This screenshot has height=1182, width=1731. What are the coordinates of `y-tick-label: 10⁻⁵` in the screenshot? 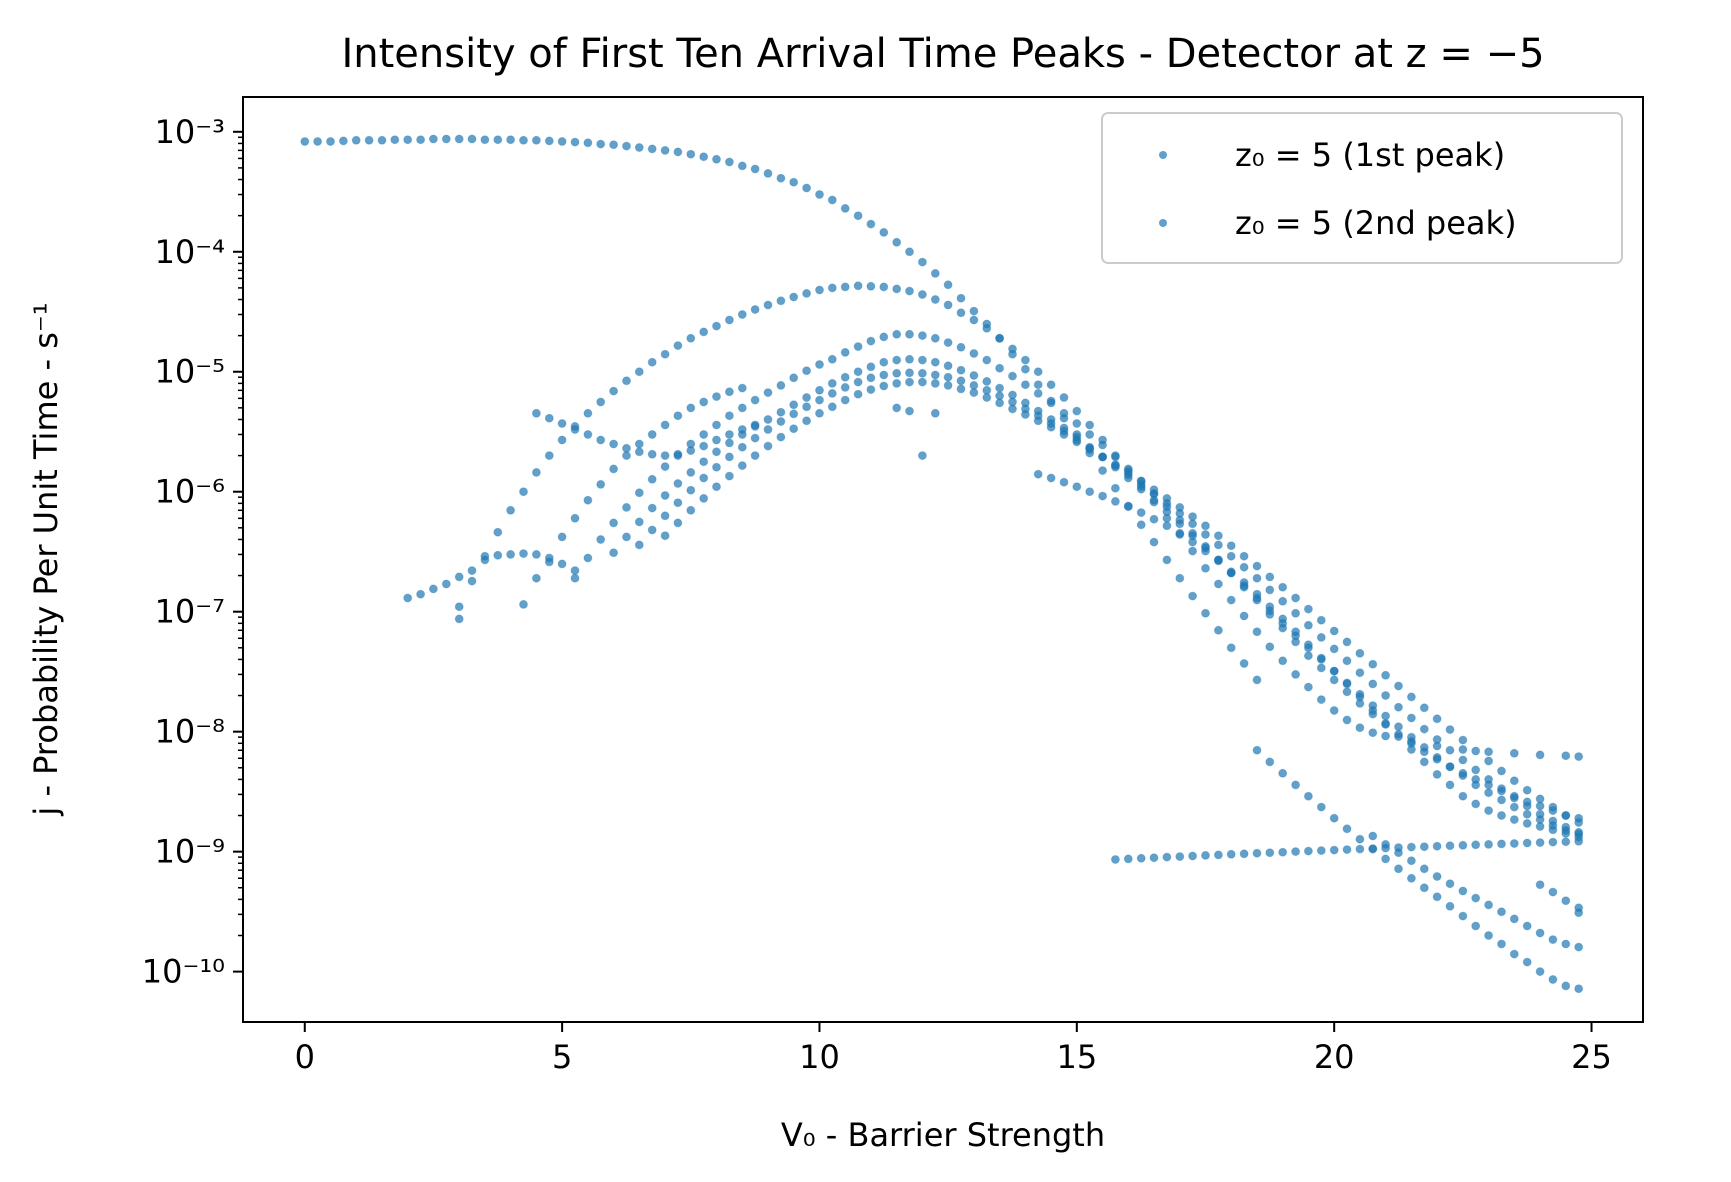 It's located at (190, 372).